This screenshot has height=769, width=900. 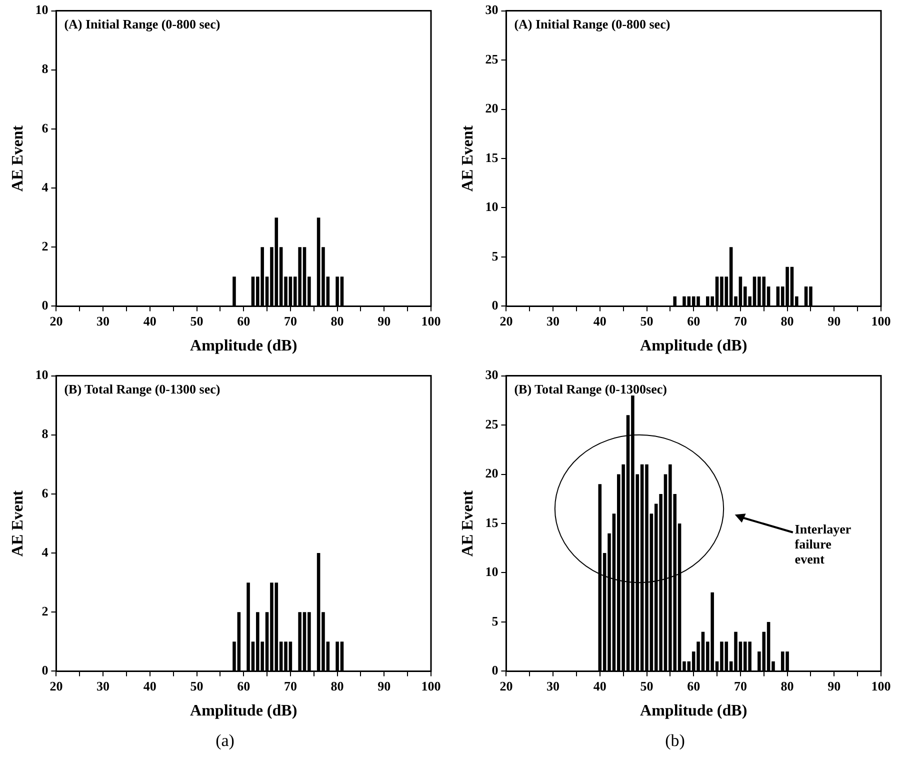 What do you see at coordinates (590, 389) in the screenshot?
I see `text: (B) Total Range (0-1300sec)` at bounding box center [590, 389].